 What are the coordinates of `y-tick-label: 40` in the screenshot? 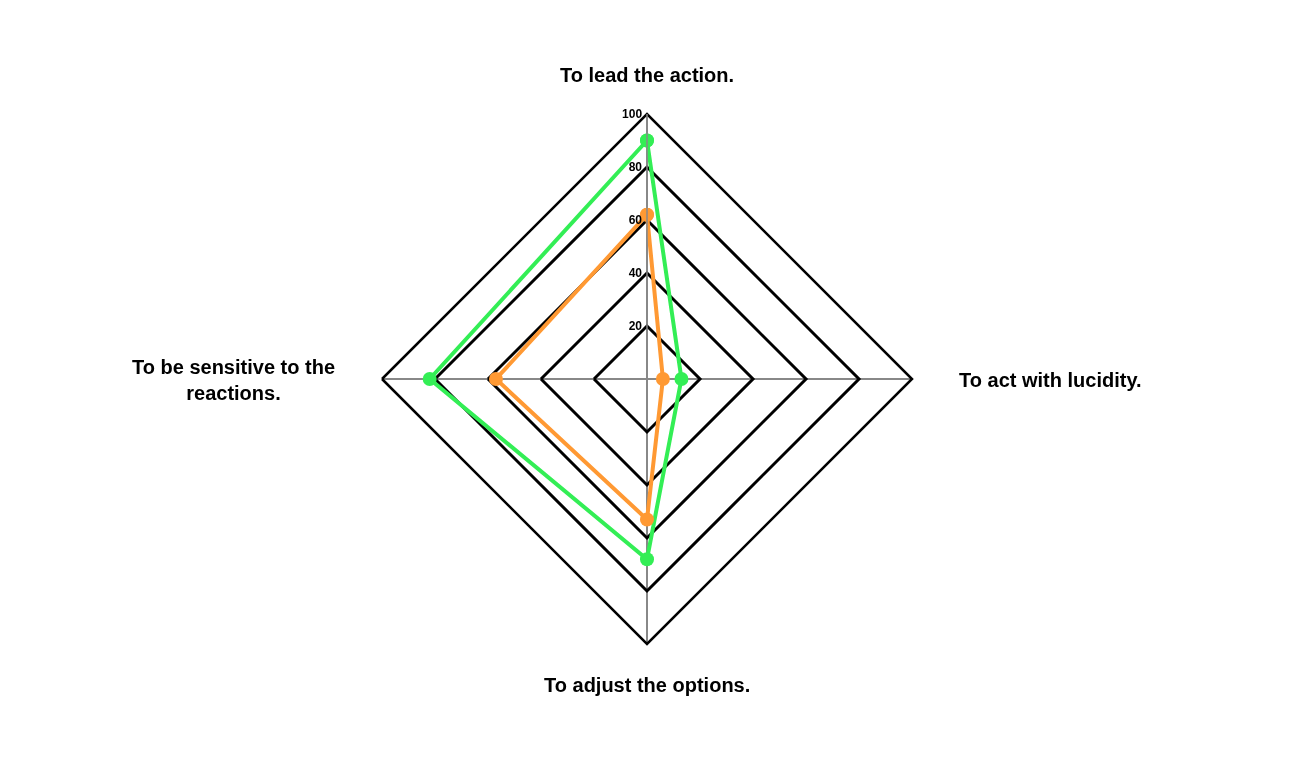 It's located at (635, 272).